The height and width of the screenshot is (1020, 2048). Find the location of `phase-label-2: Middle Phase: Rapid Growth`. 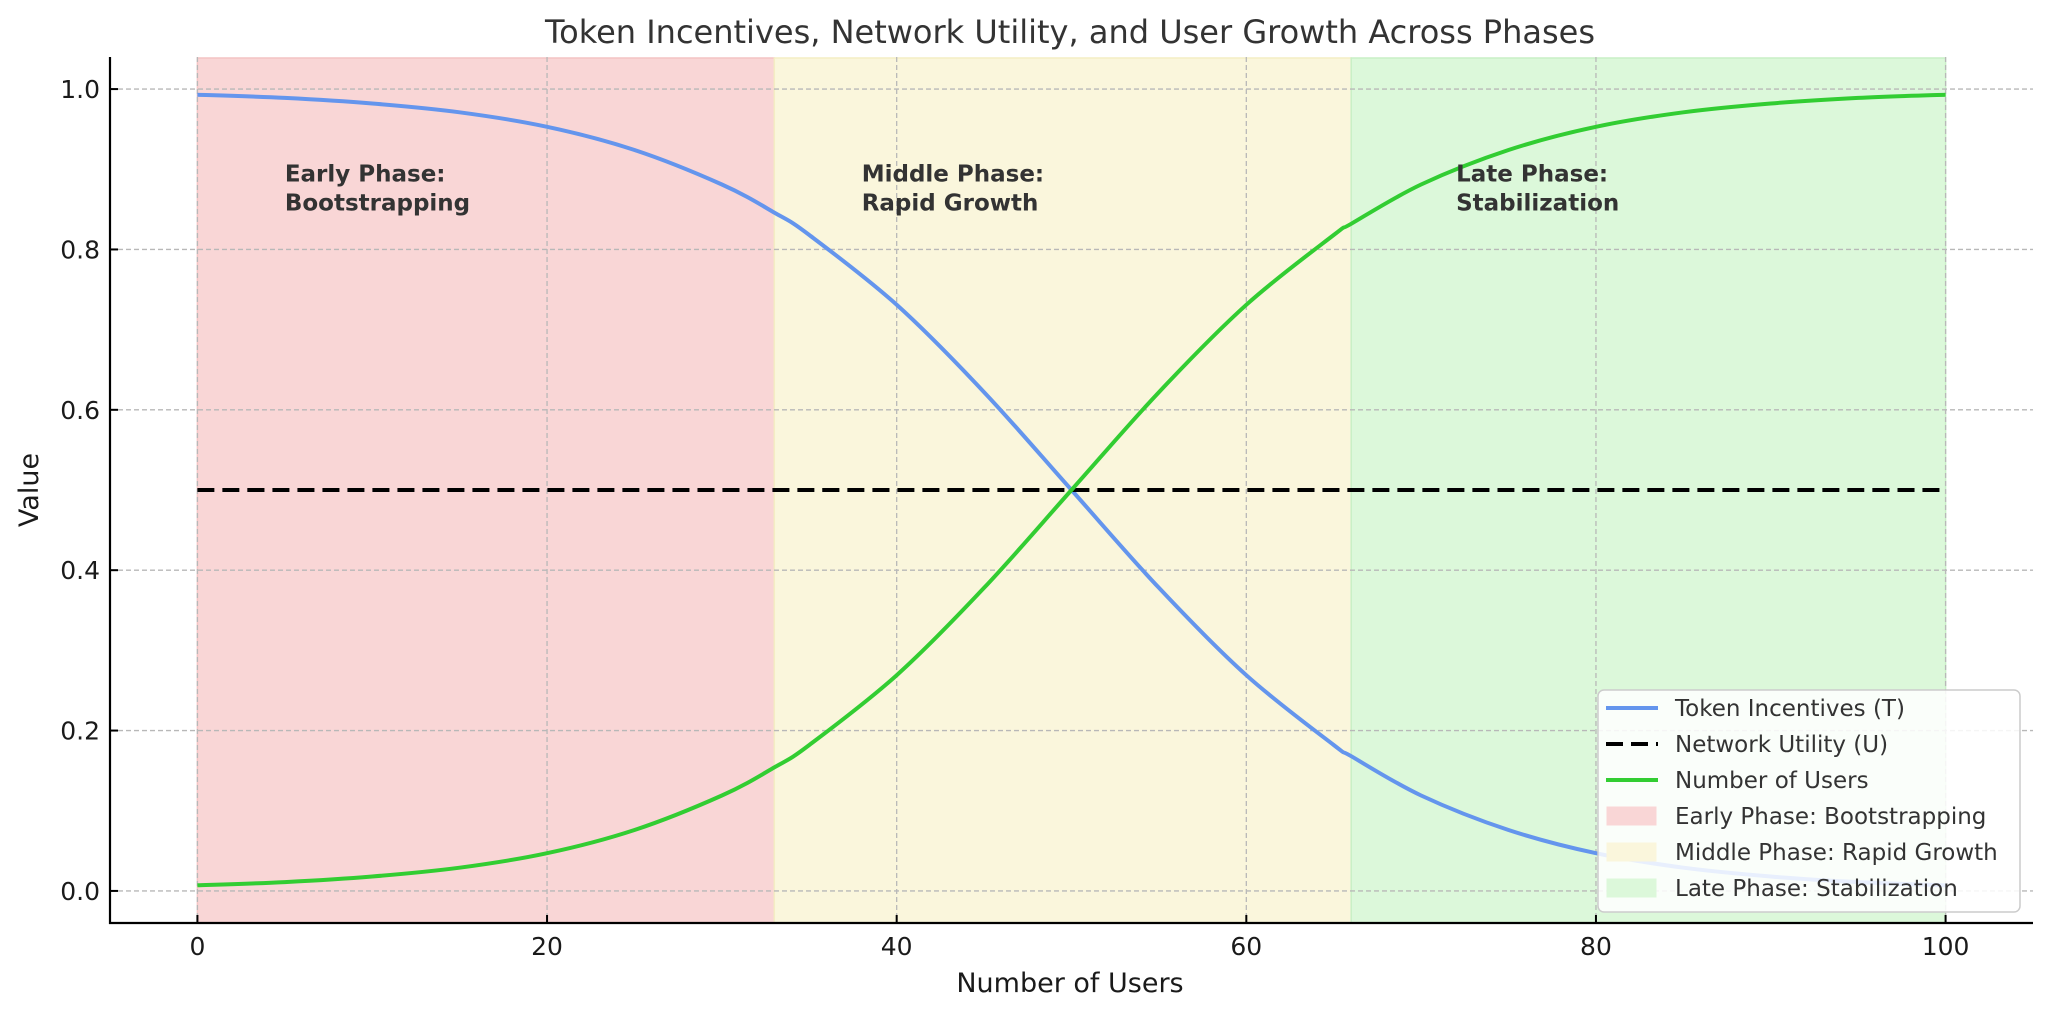

phase-label-2: Middle Phase: Rapid Growth is located at coordinates (953, 188).